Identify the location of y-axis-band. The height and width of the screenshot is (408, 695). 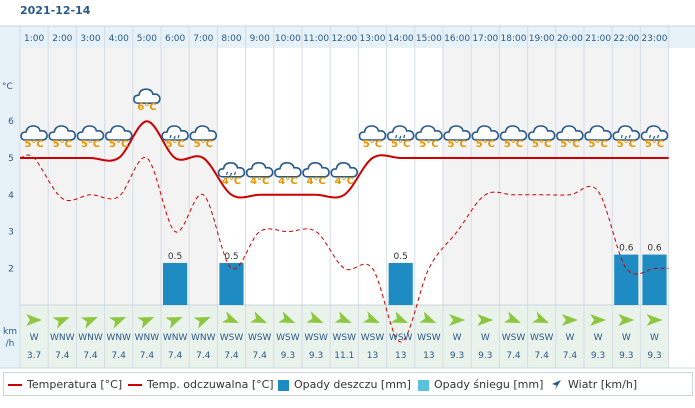
(10, 197).